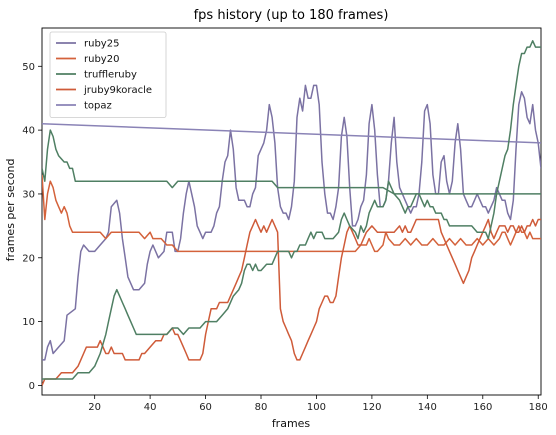 This screenshot has width=556, height=435. What do you see at coordinates (32, 386) in the screenshot?
I see `y-tick-label: 0` at bounding box center [32, 386].